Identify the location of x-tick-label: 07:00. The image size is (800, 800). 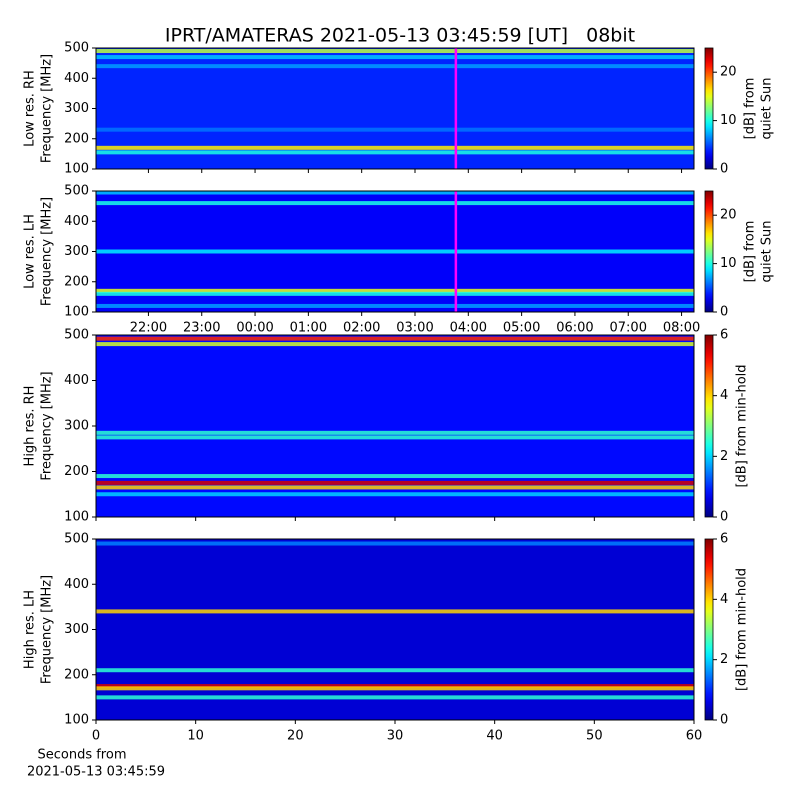
(628, 328).